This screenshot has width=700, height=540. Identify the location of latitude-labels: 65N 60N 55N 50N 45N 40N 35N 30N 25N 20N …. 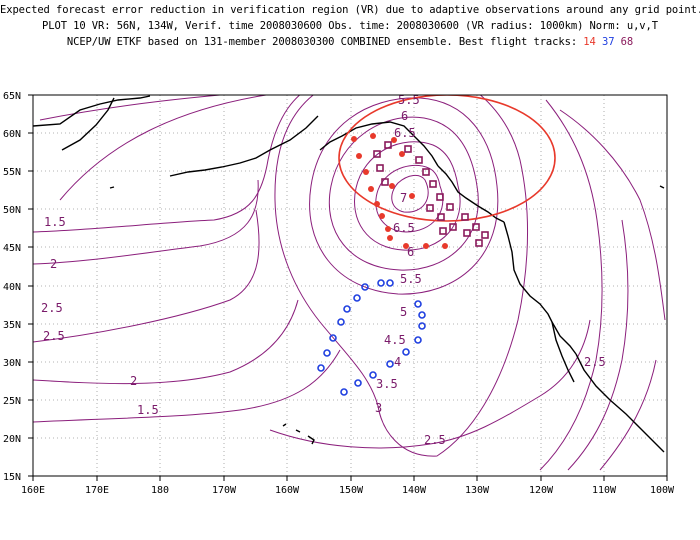
(12, 287).